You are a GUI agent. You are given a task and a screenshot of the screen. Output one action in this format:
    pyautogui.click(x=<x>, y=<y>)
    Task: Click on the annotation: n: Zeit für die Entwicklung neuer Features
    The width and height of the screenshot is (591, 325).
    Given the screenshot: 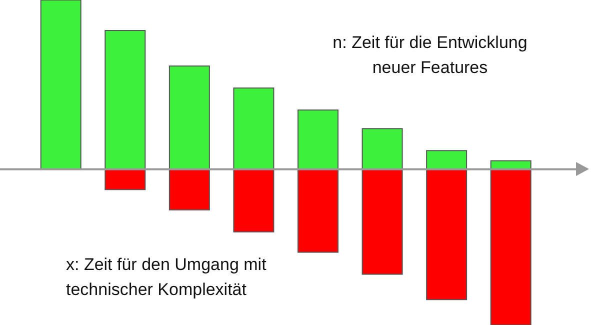 What is the action you would take?
    pyautogui.click(x=430, y=55)
    